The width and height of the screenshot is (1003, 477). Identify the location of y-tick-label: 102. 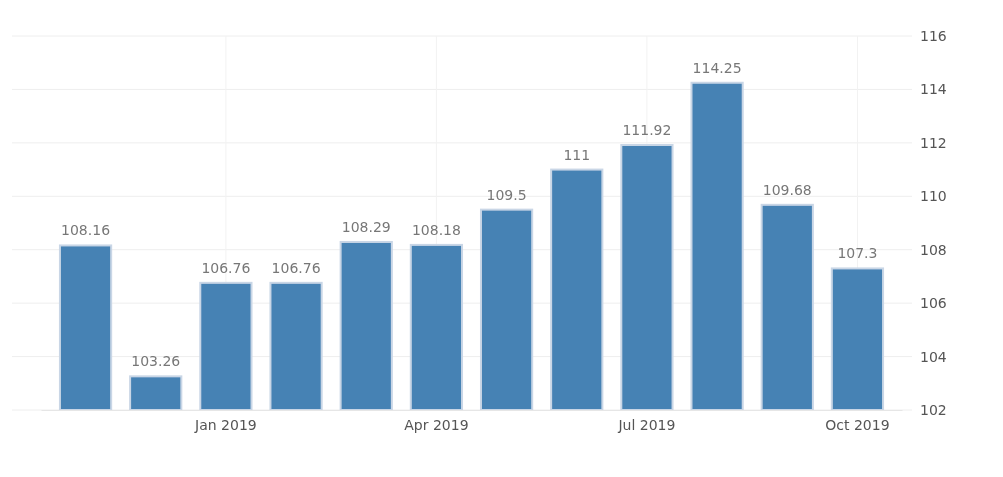
(933, 409).